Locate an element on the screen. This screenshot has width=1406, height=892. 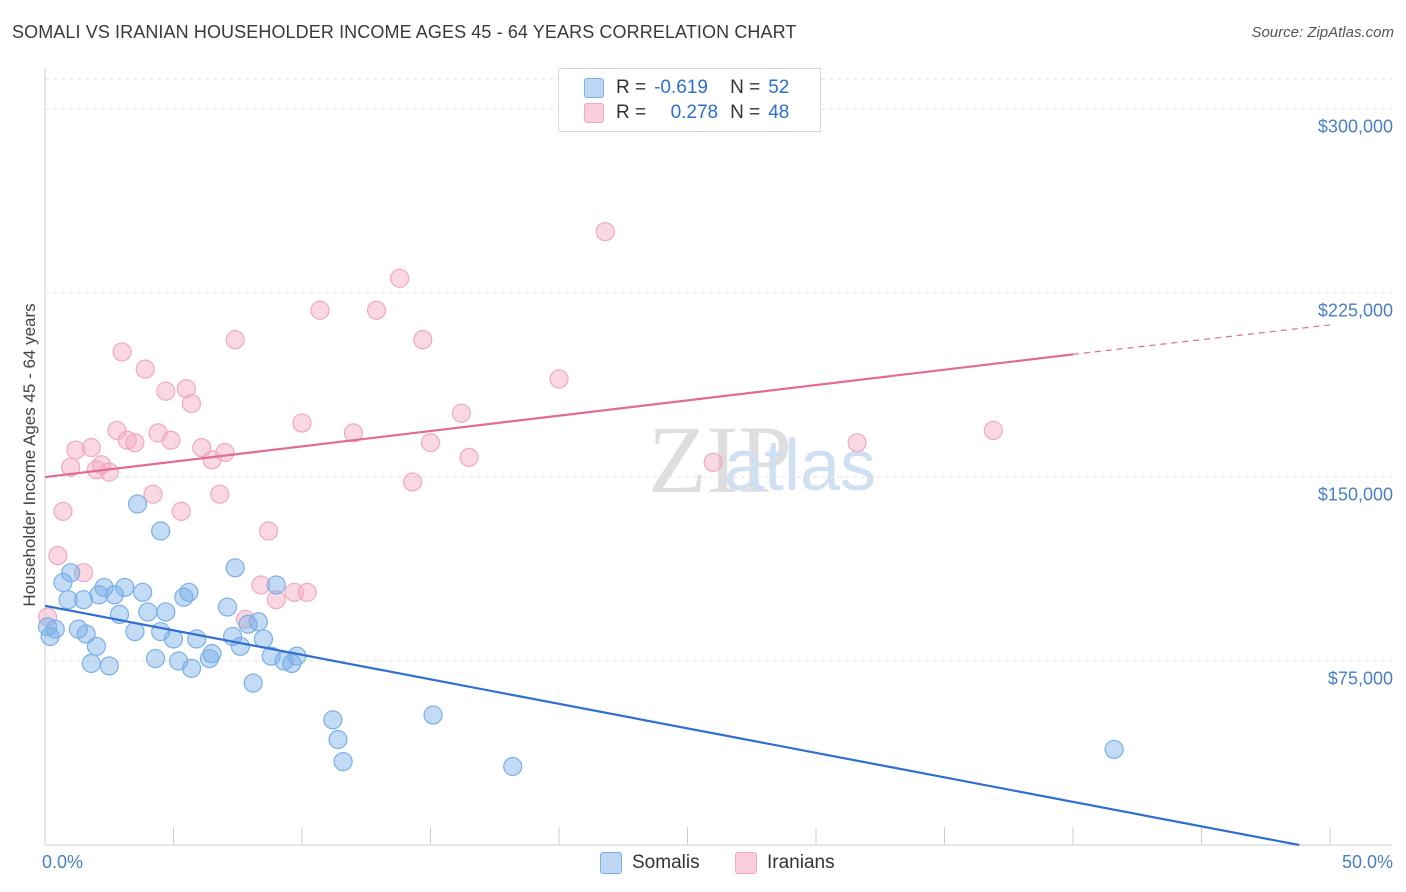
stats-row-somalis: R = -0.619 N = 52 is located at coordinates (686, 88).